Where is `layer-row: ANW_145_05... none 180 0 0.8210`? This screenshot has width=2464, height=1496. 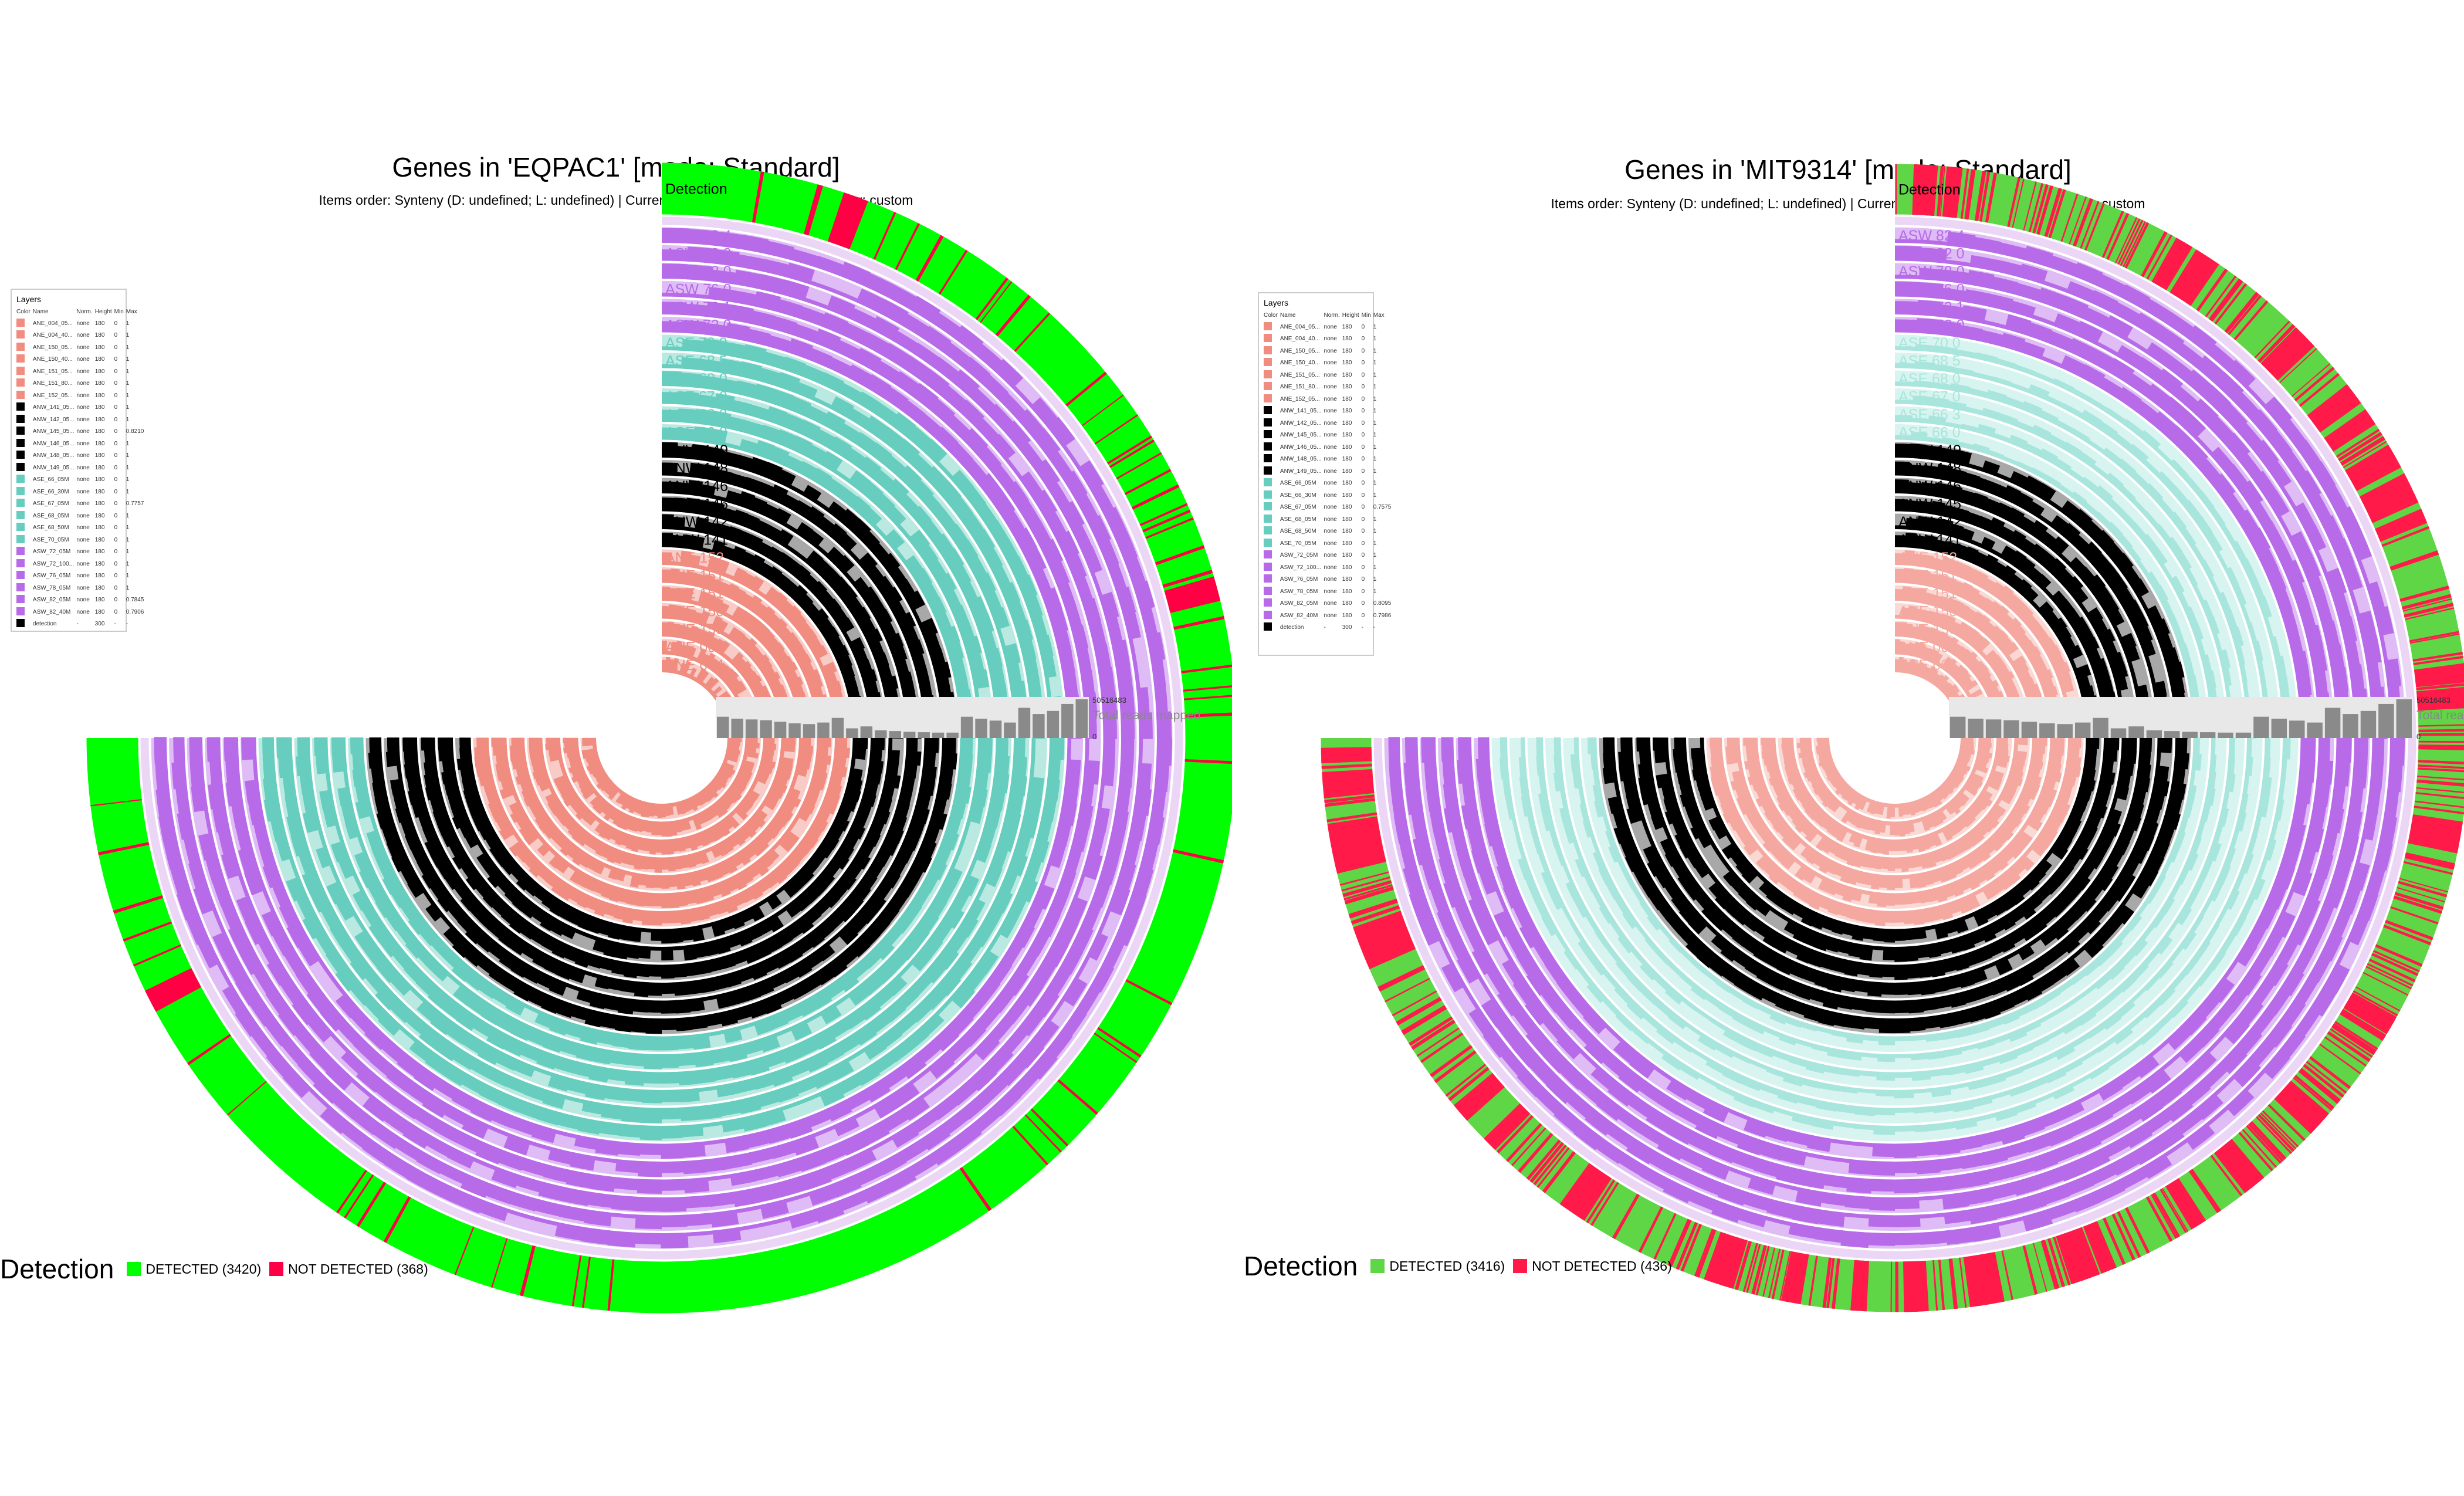
layer-row: ANW_145_05... none 180 0 0.8210 is located at coordinates (81, 432).